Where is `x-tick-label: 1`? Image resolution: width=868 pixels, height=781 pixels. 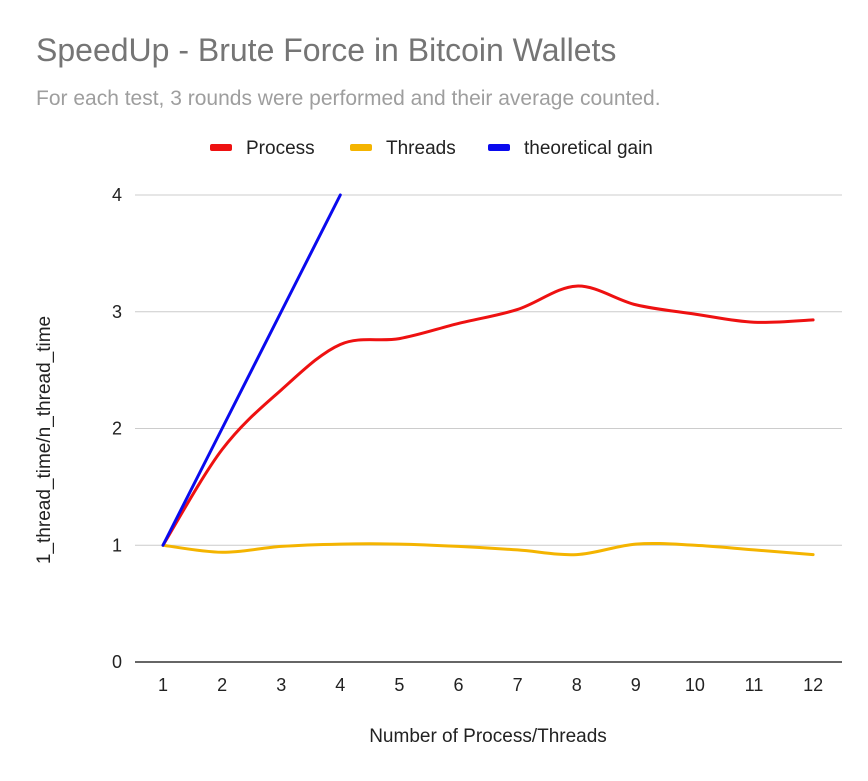 x-tick-label: 1 is located at coordinates (163, 685).